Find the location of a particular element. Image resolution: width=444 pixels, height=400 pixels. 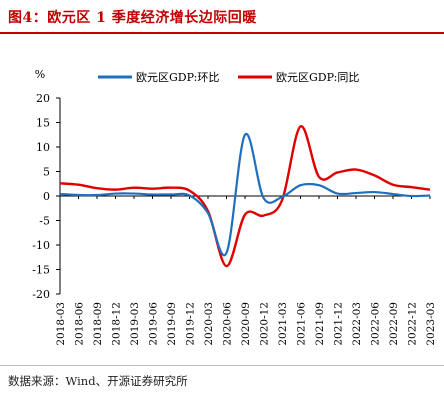

y-axis-unit-label: % is located at coordinates (40, 74).